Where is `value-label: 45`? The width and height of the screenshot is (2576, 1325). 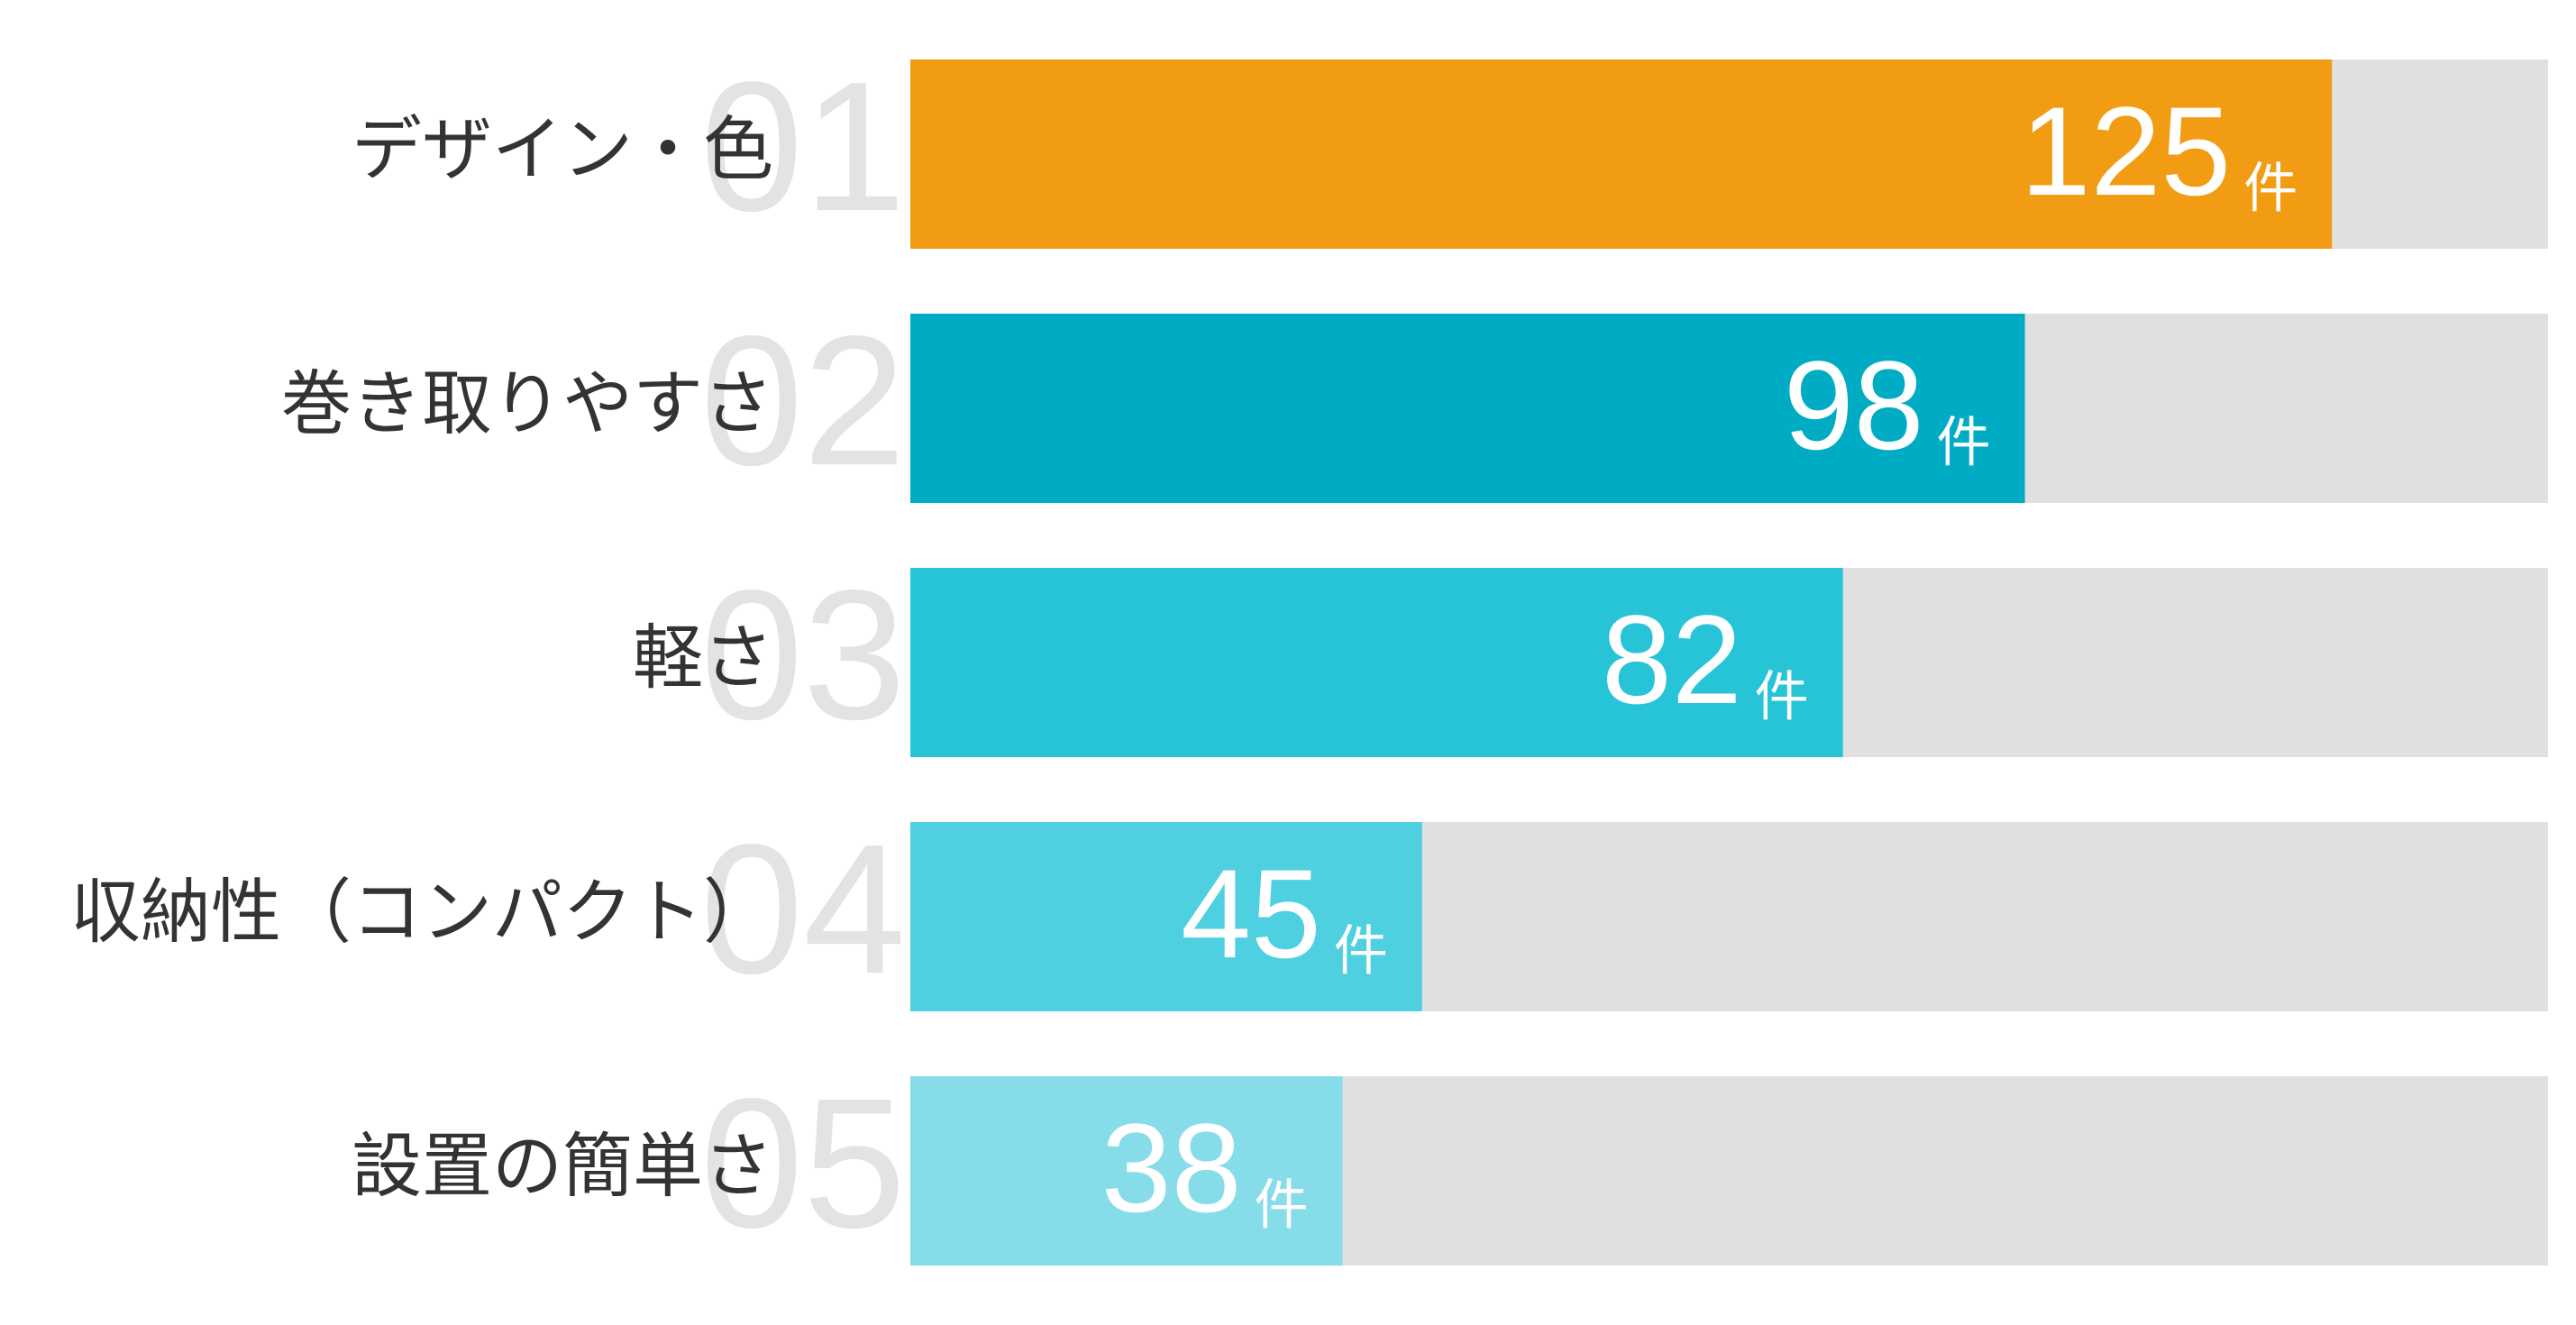 value-label: 45 is located at coordinates (1251, 913).